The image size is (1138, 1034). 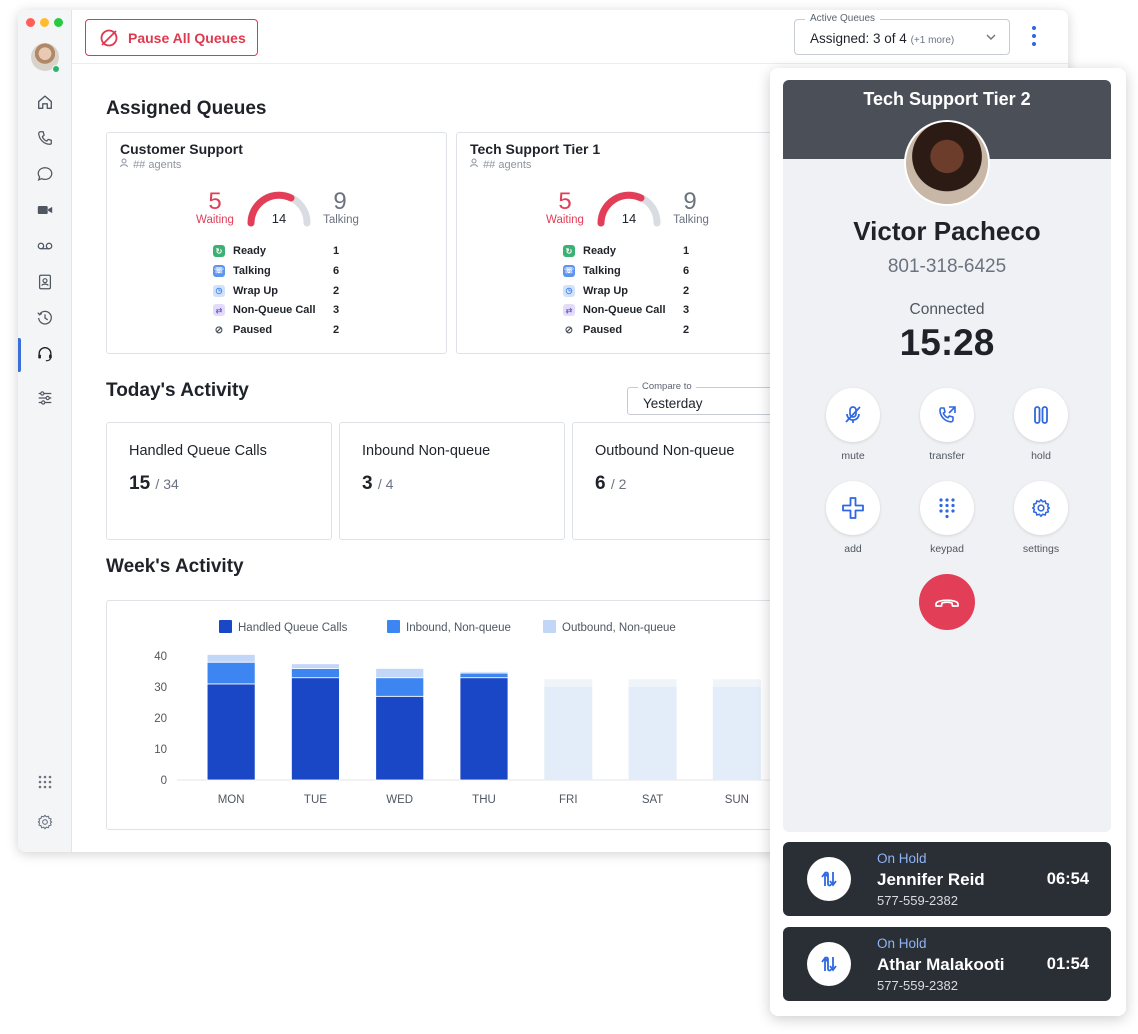 I want to click on contacts-icon, so click(x=45, y=282).